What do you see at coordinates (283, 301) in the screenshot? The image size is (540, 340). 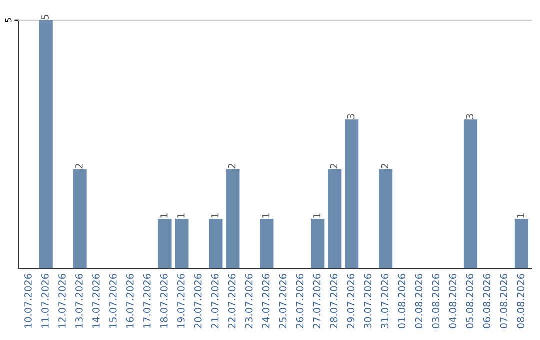 I see `x-tick-label: 25.07.2026` at bounding box center [283, 301].